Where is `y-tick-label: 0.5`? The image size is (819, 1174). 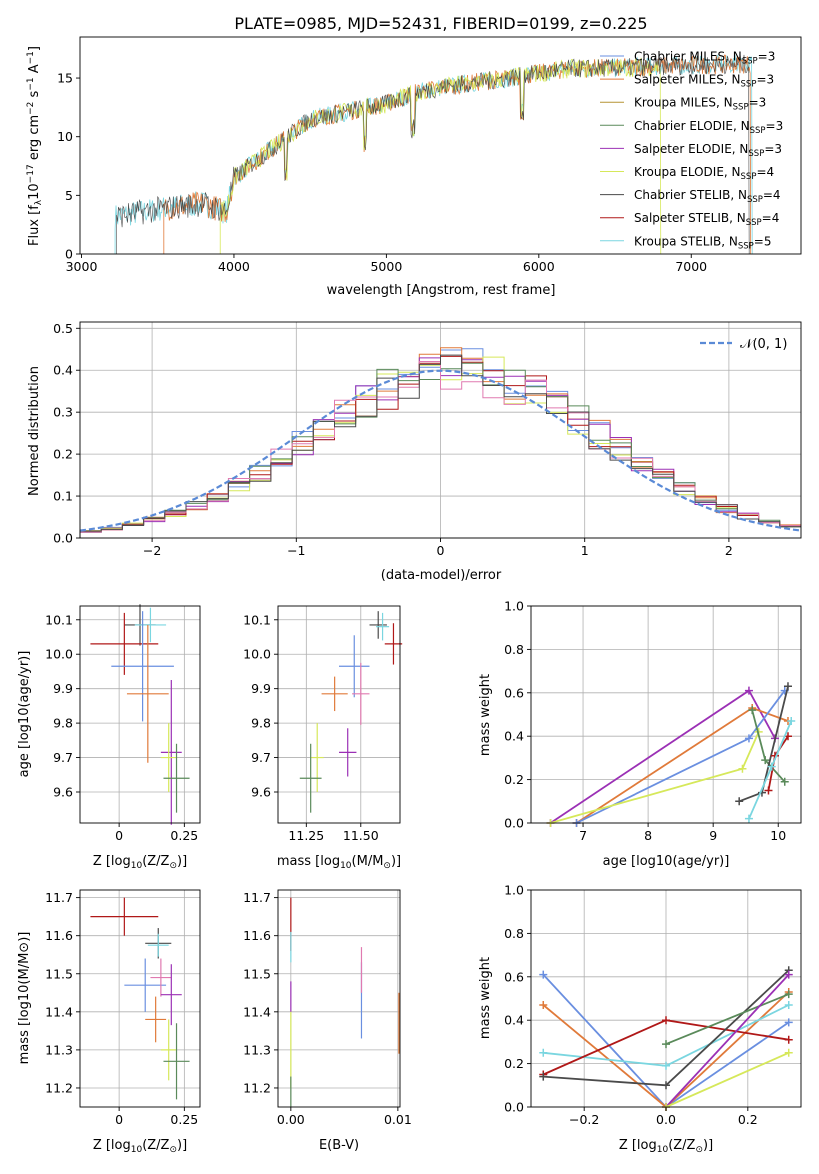 y-tick-label: 0.5 is located at coordinates (63, 328).